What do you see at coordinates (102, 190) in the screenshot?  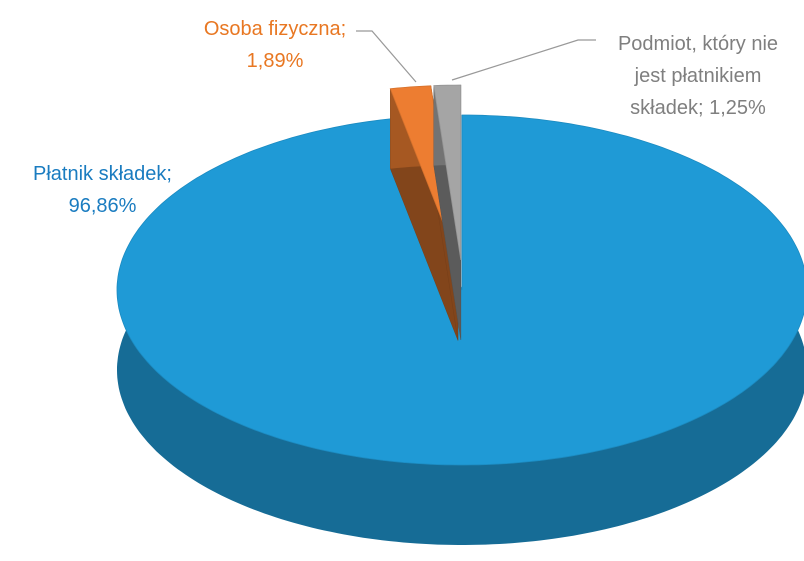 I see `data-label: Płatnik składek; 96,86%` at bounding box center [102, 190].